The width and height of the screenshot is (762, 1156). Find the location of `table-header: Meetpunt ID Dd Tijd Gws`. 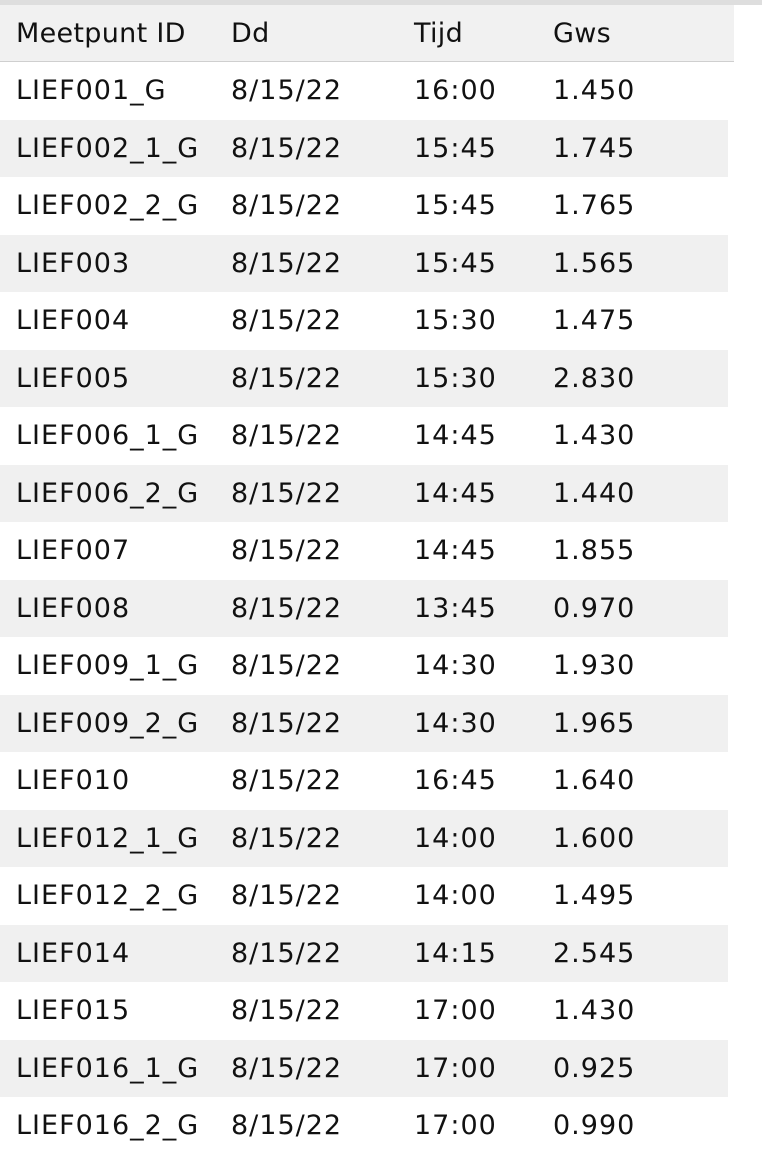

table-header: Meetpunt ID Dd Tijd Gws is located at coordinates (367, 33).